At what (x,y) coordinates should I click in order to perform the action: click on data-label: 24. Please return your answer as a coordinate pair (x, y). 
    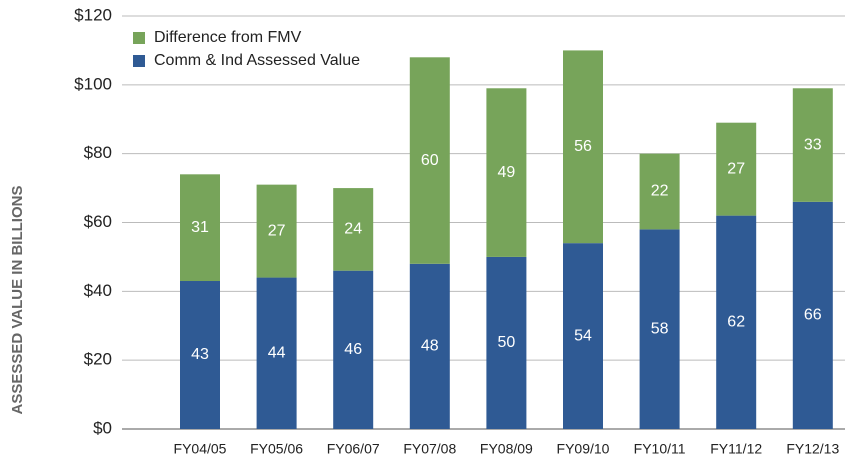
    Looking at the image, I should click on (353, 229).